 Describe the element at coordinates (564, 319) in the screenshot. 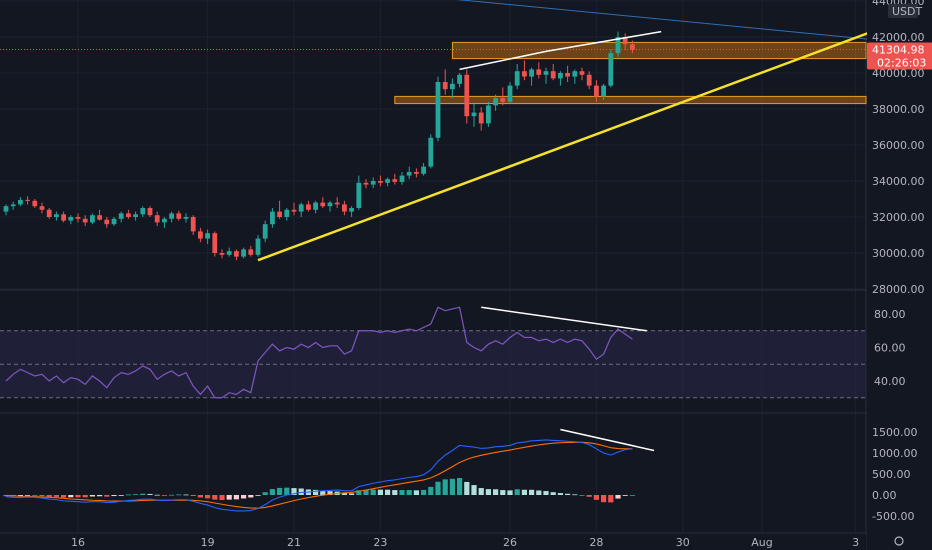

I see `rsi-divergence-line` at that location.